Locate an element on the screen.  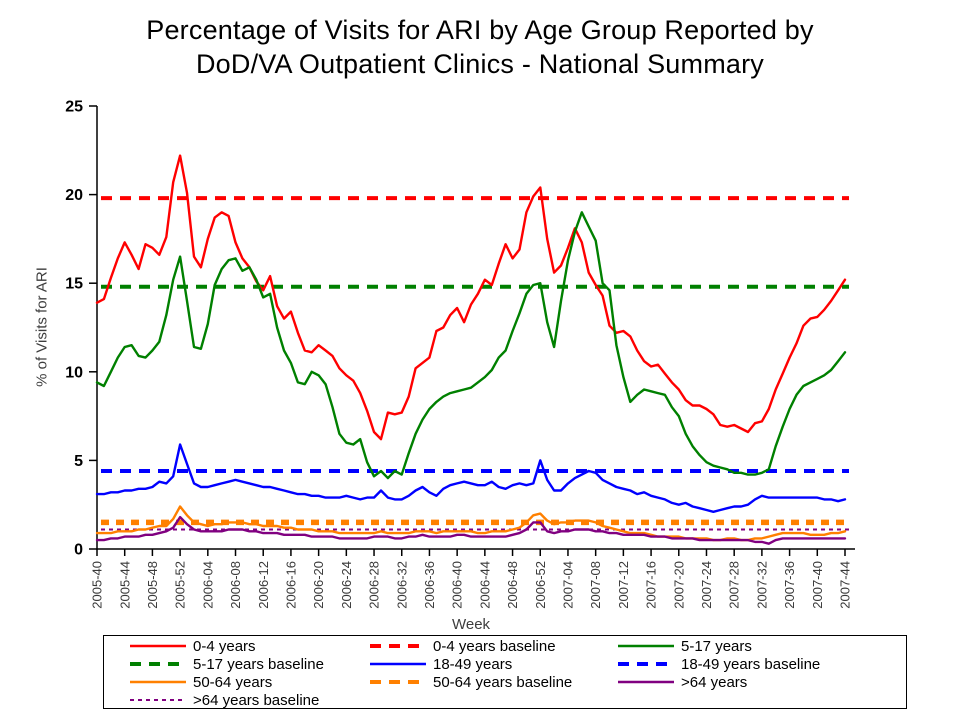
x-tick-label: 2006-04 is located at coordinates (207, 585).